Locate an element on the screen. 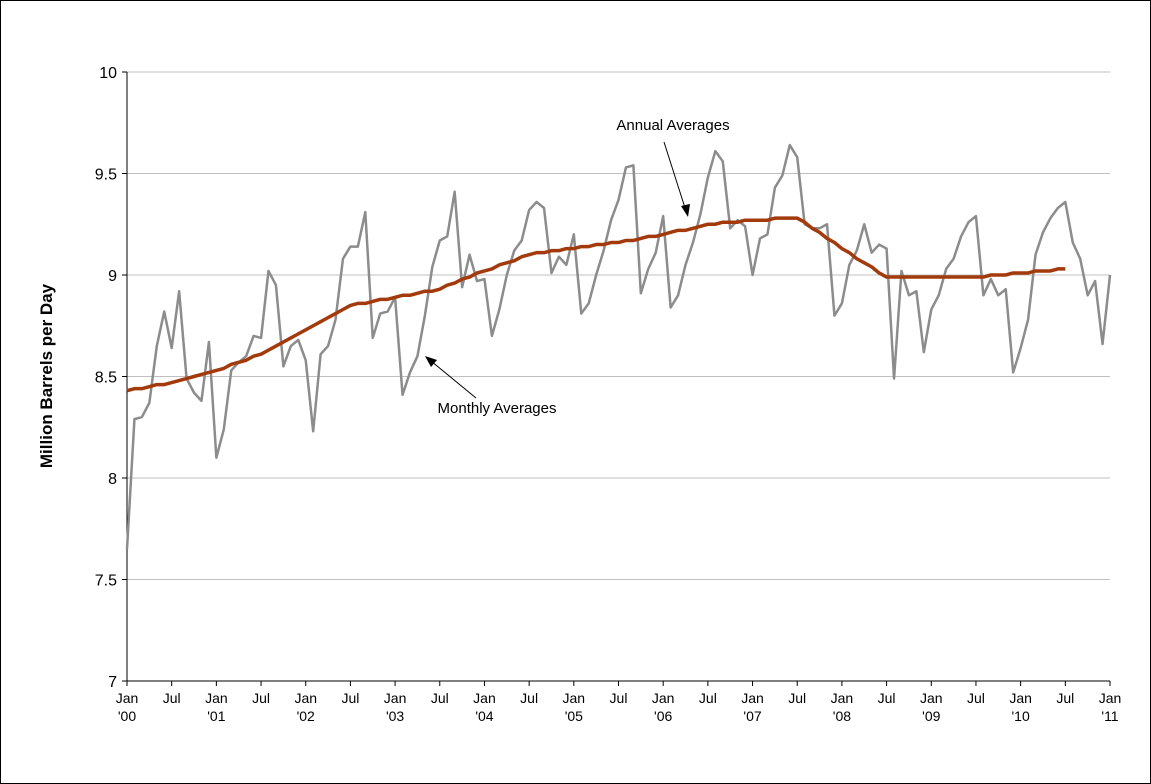  y-tick-label: 8 is located at coordinates (112, 479).